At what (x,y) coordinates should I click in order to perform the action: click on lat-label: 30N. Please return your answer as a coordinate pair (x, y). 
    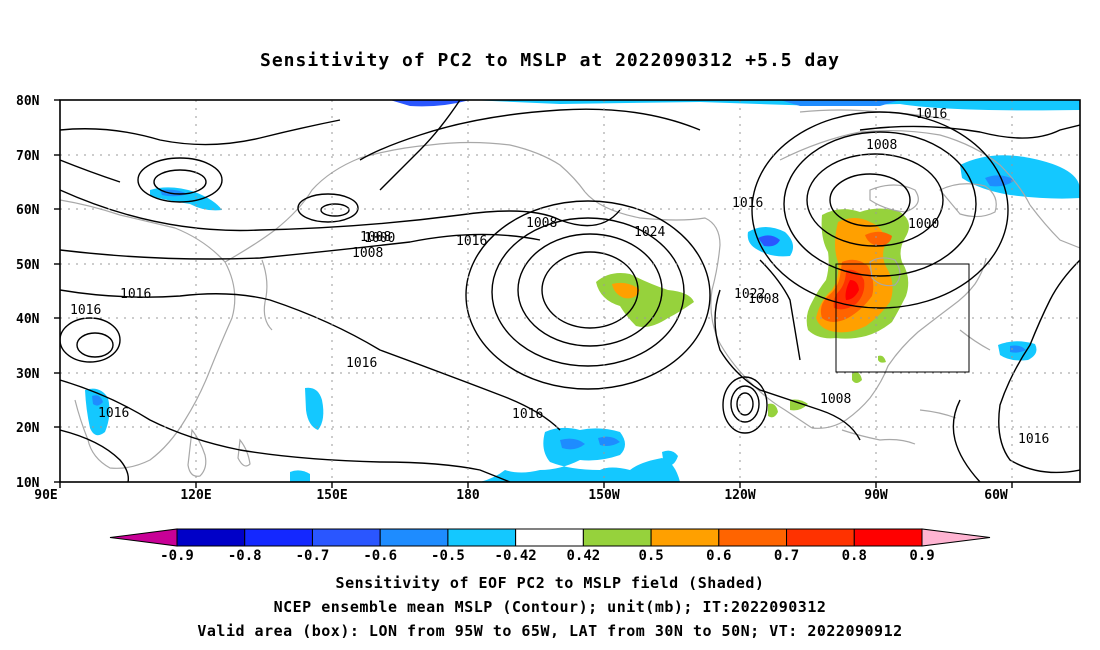
    Looking at the image, I should click on (28, 374).